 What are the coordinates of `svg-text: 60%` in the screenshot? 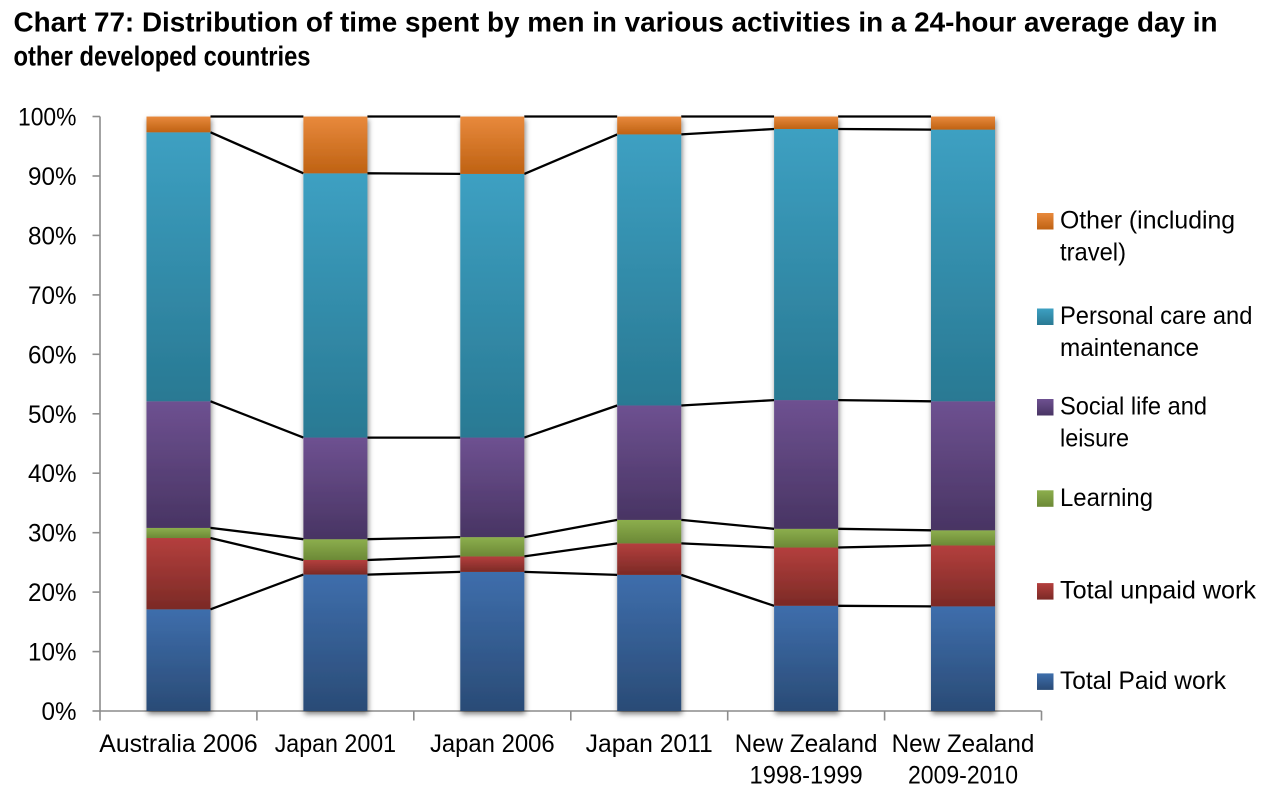 It's located at (52, 355).